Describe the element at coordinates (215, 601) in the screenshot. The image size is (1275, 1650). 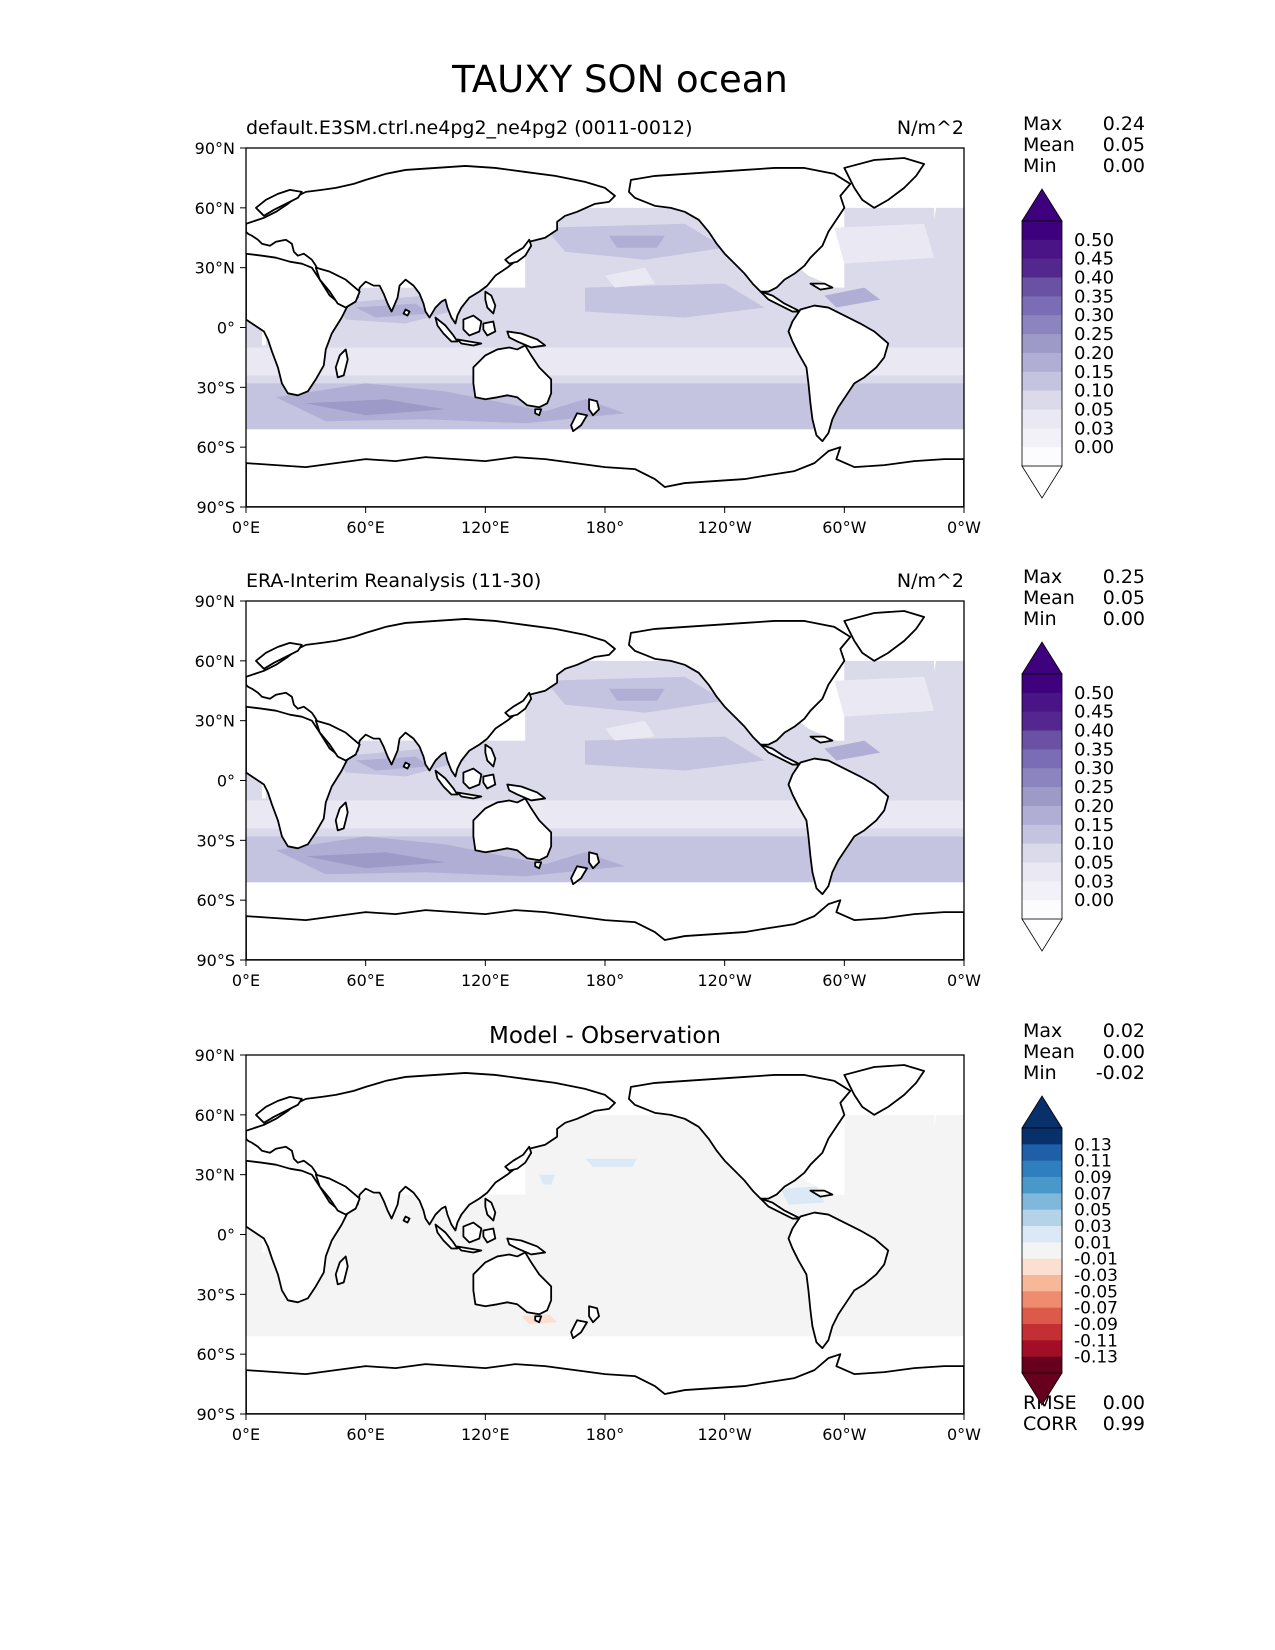
I see `lat-tick-label: 90°N` at that location.